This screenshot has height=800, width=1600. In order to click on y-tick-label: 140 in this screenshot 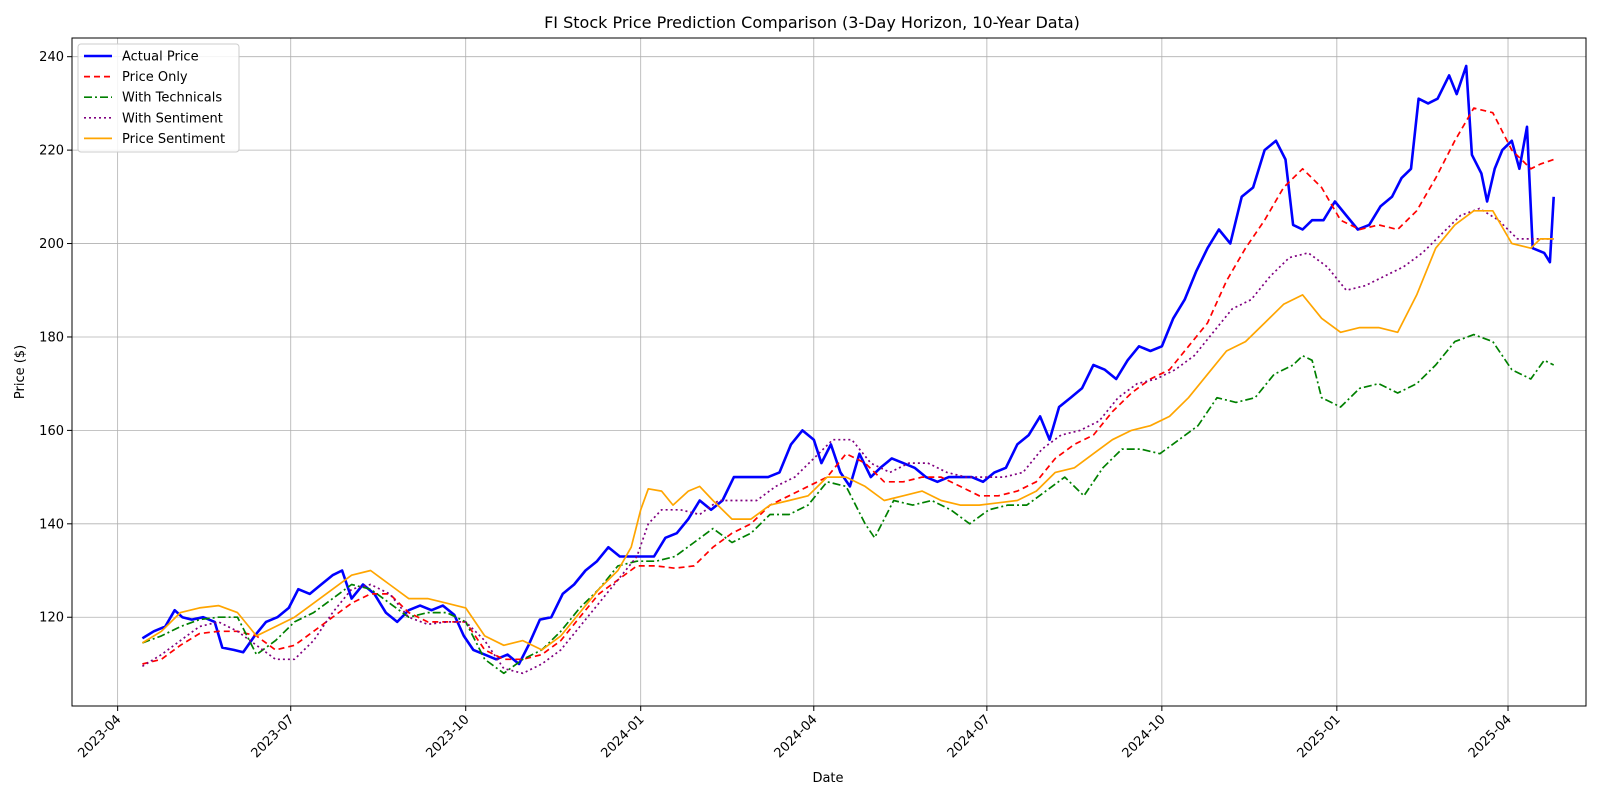, I will do `click(51, 524)`.